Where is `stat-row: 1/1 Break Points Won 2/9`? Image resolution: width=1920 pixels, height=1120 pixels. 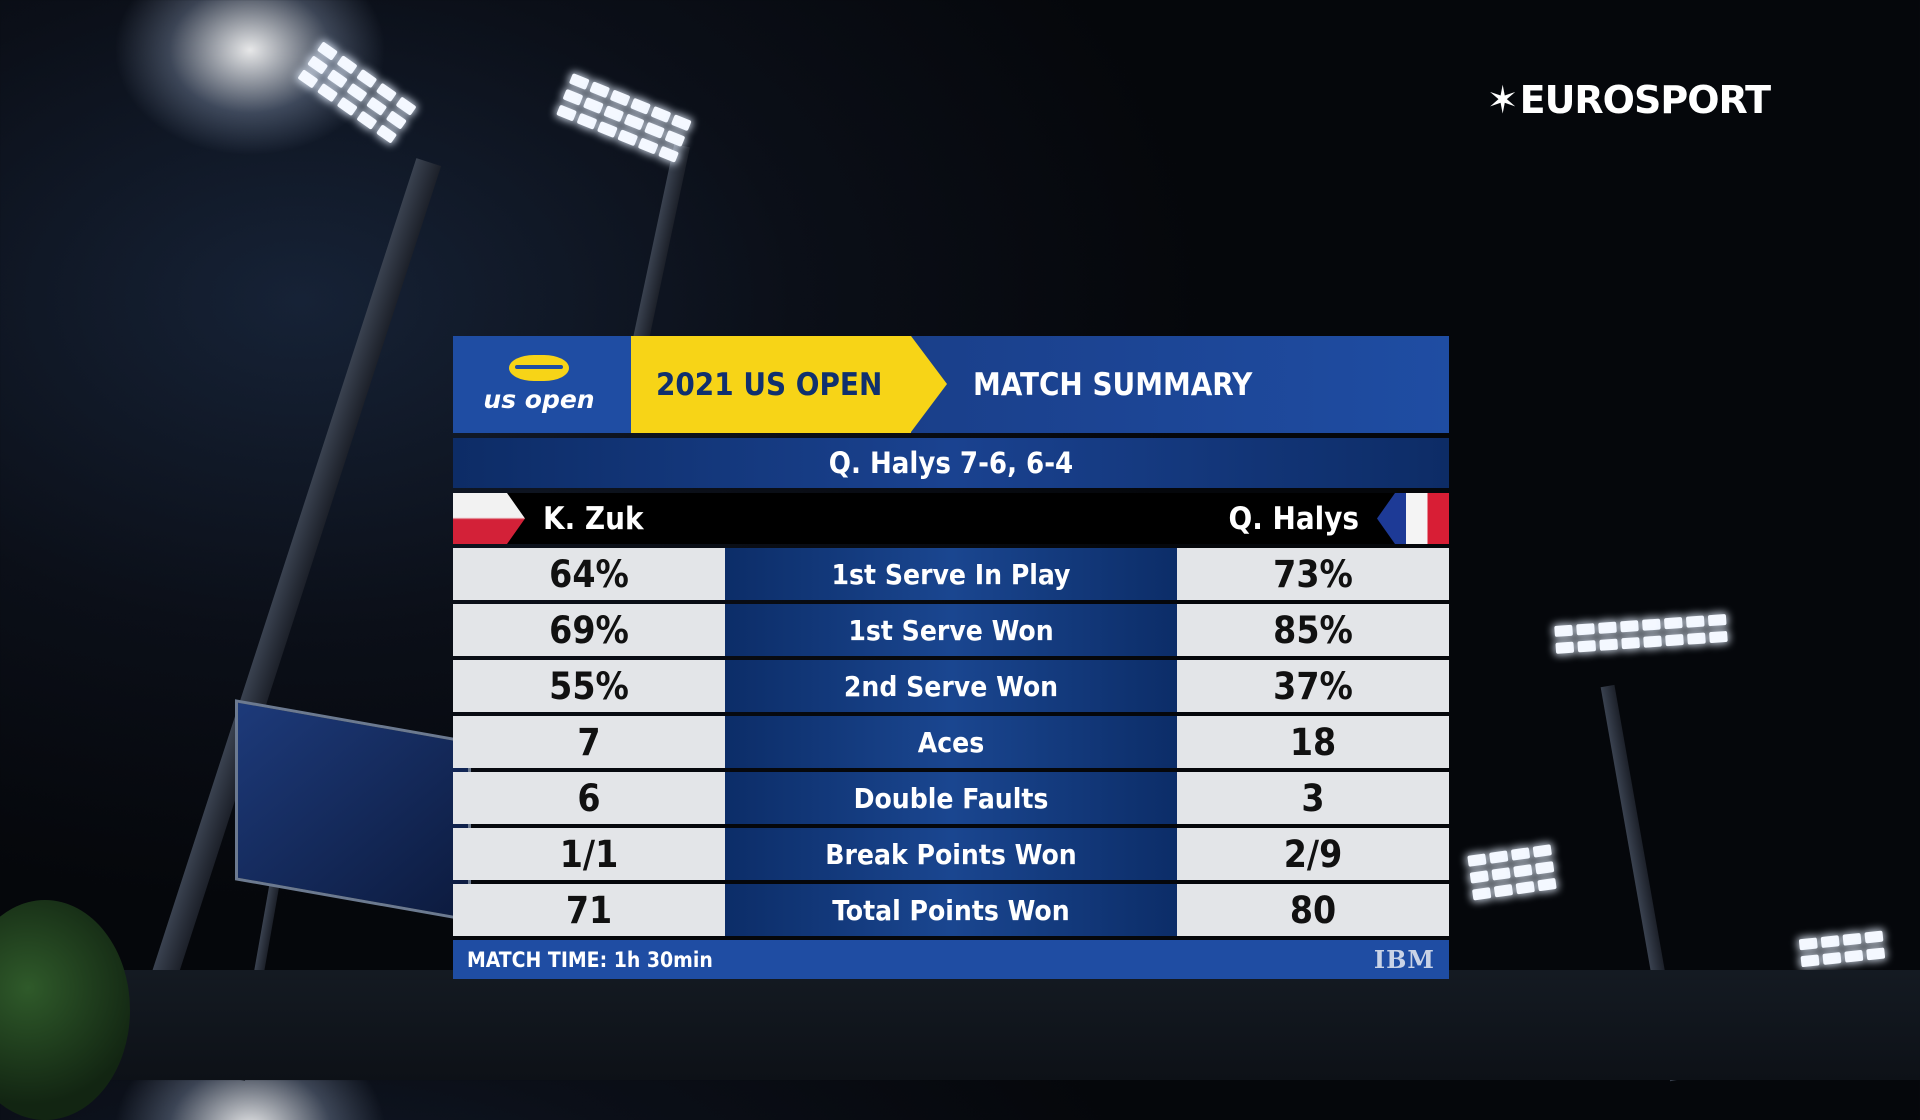
stat-row: 1/1 Break Points Won 2/9 is located at coordinates (951, 854).